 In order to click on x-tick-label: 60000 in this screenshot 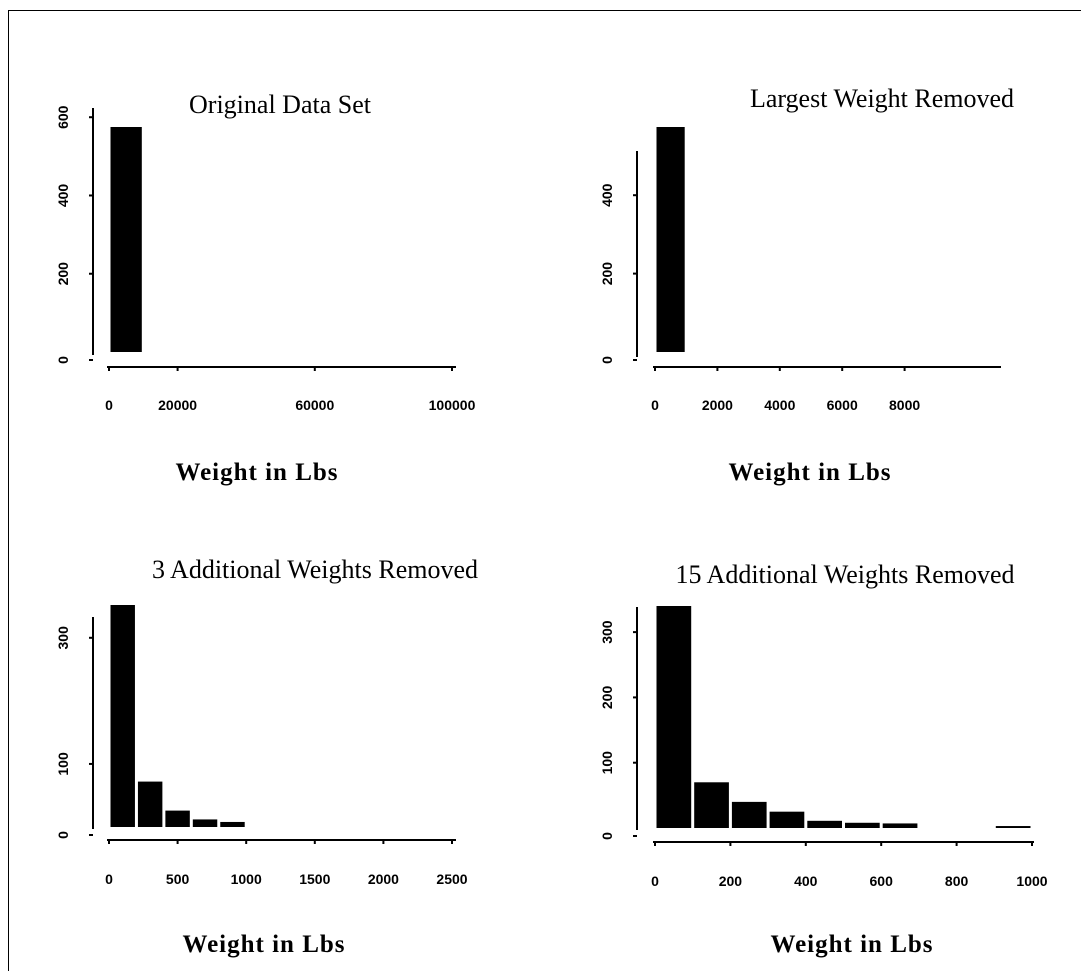, I will do `click(314, 405)`.